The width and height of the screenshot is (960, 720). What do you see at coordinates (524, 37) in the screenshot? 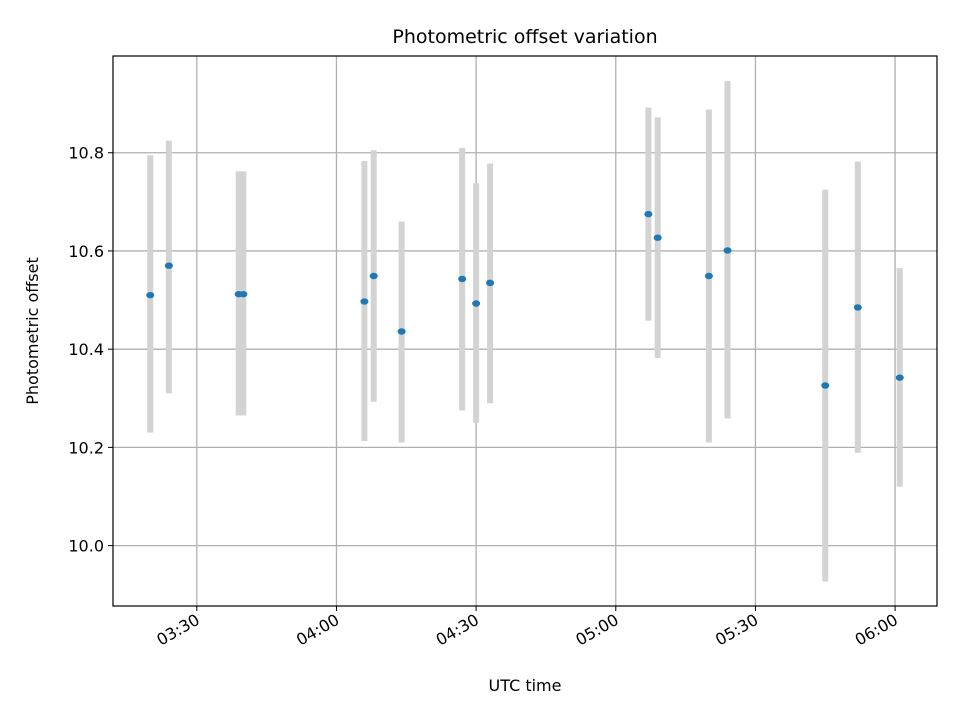
I see `chart-title: Photometric offset variation` at bounding box center [524, 37].